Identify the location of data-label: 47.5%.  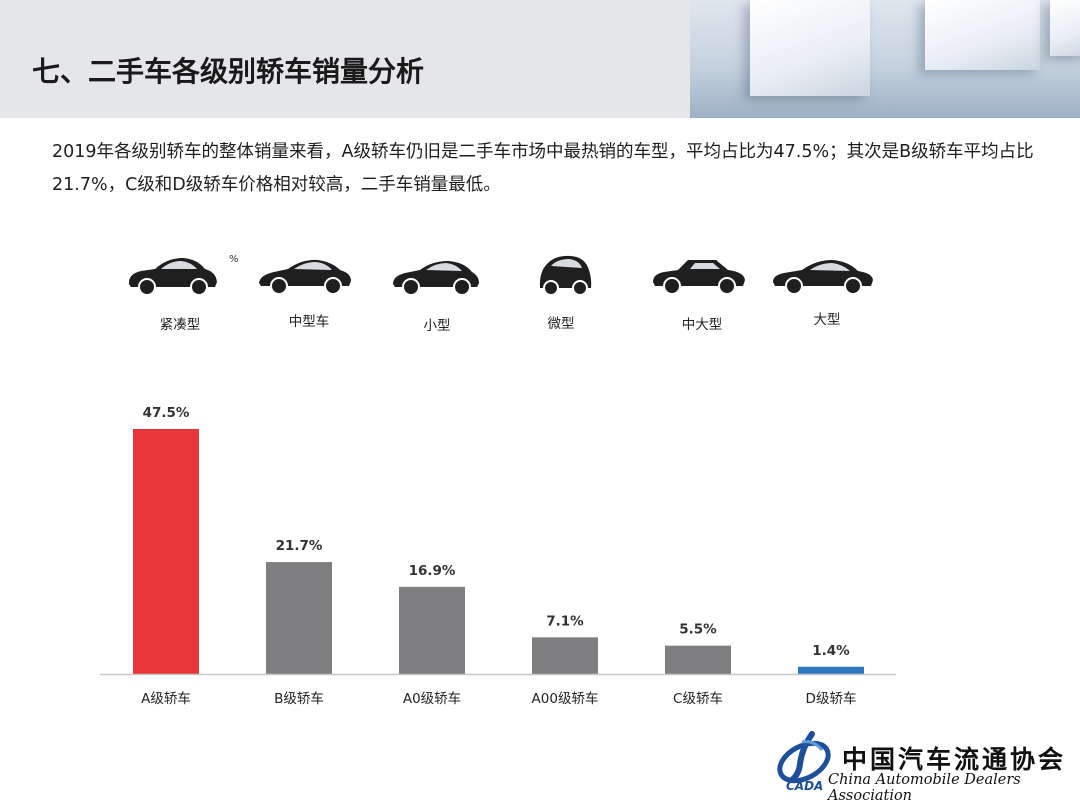
(166, 413).